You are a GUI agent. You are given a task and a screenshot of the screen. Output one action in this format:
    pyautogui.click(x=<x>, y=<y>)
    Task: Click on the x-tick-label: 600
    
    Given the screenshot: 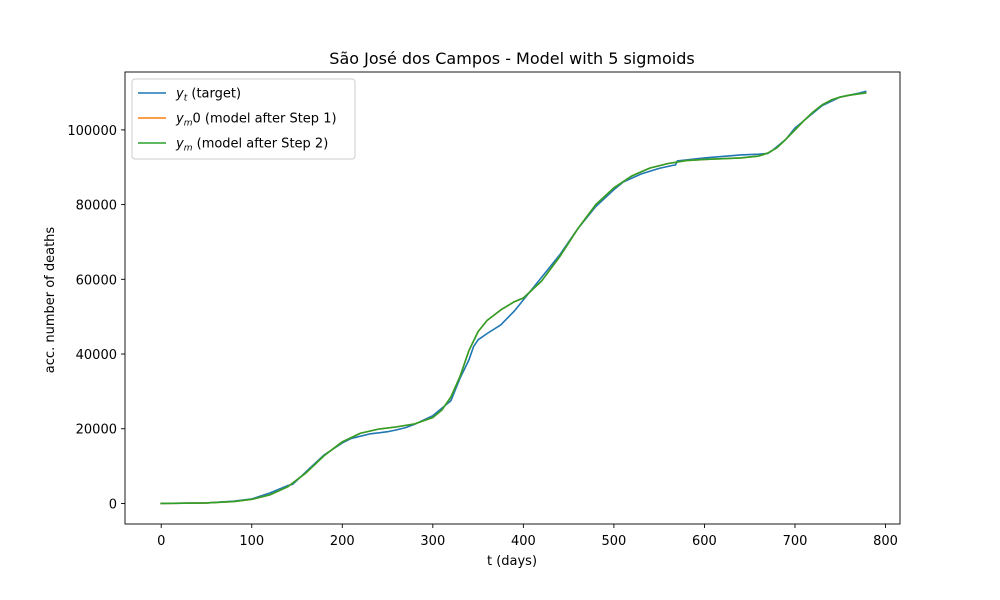 What is the action you would take?
    pyautogui.click(x=704, y=541)
    